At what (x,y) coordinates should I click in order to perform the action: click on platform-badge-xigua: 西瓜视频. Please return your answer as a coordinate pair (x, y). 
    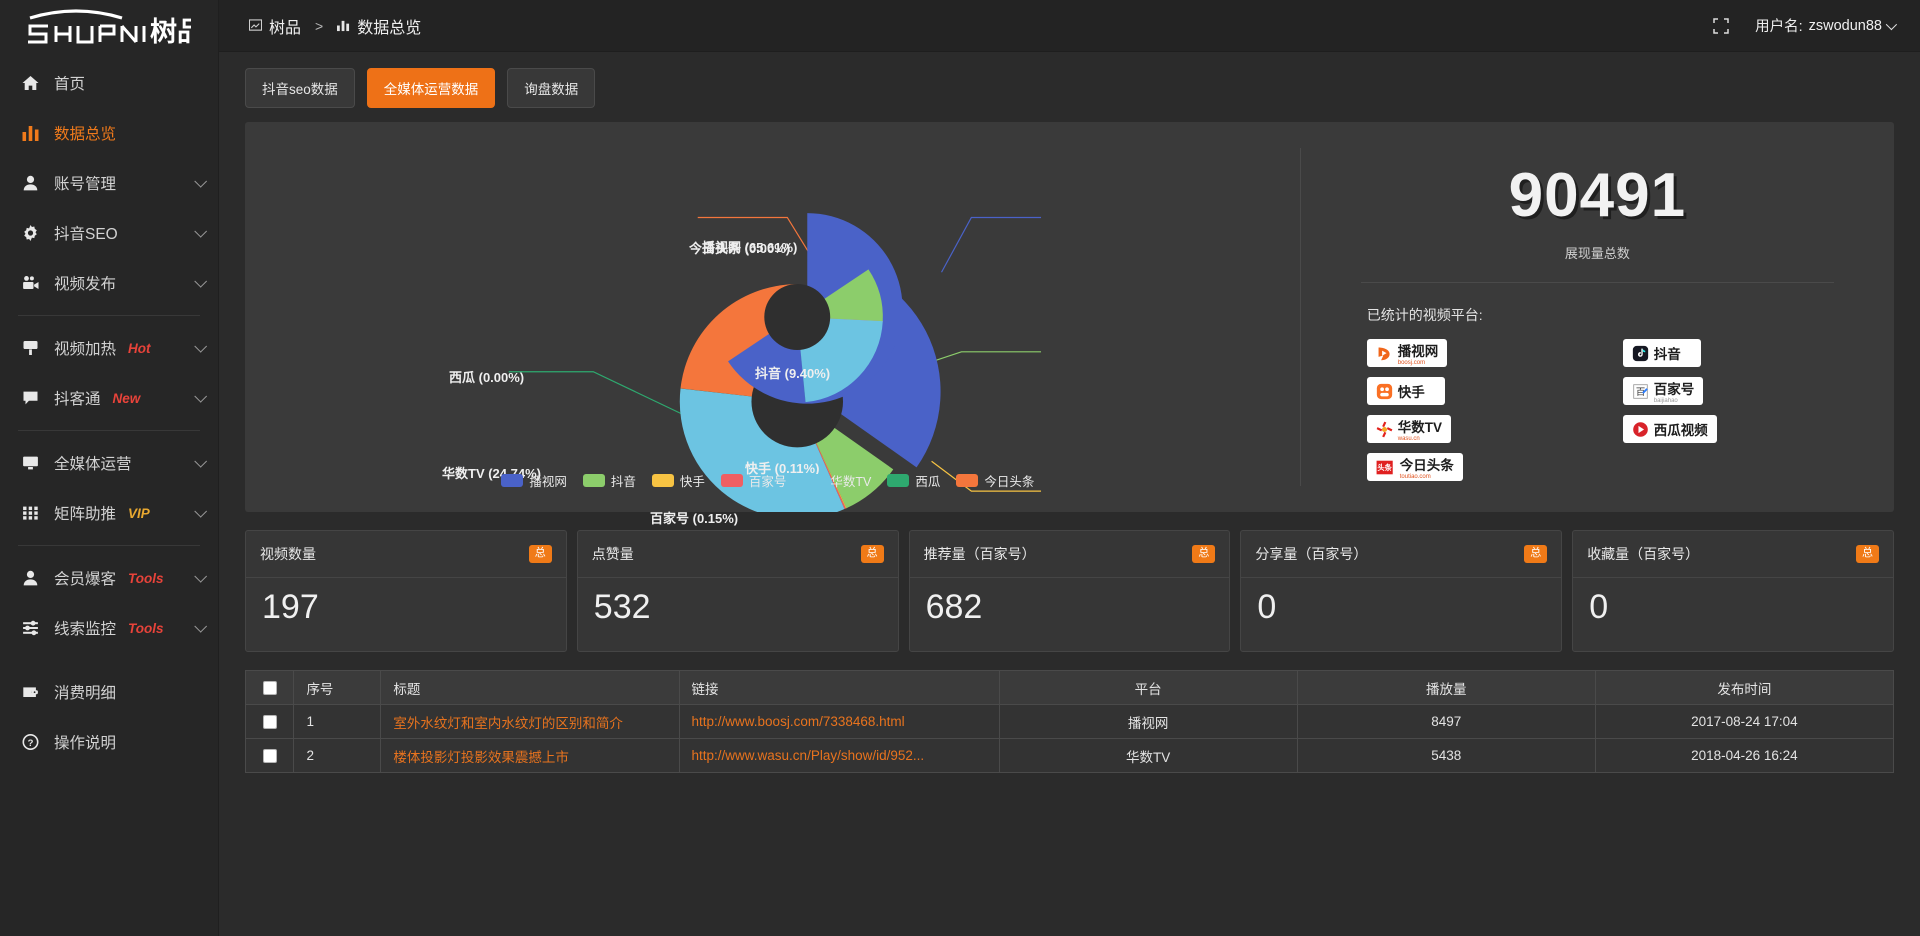
    Looking at the image, I should click on (1669, 429).